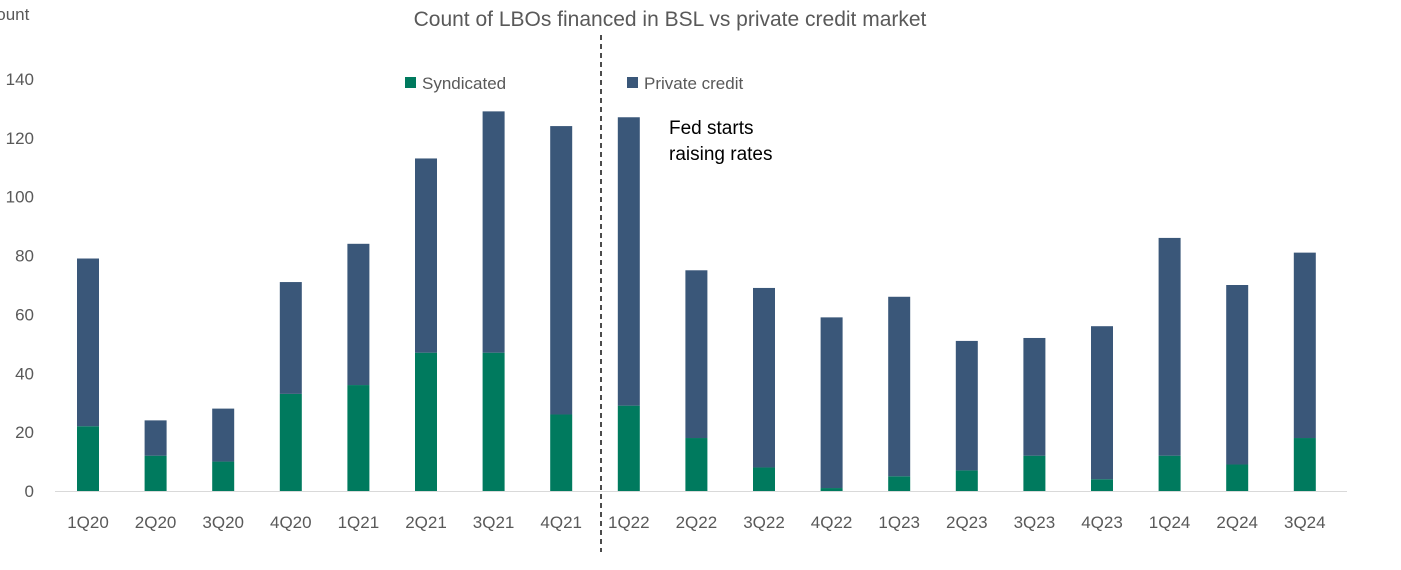 This screenshot has height=570, width=1401. I want to click on y-tick-label: 120, so click(20, 138).